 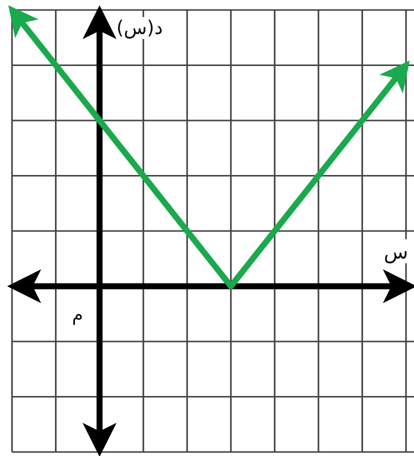 I want to click on x-axis-title: س, so click(x=396, y=251).